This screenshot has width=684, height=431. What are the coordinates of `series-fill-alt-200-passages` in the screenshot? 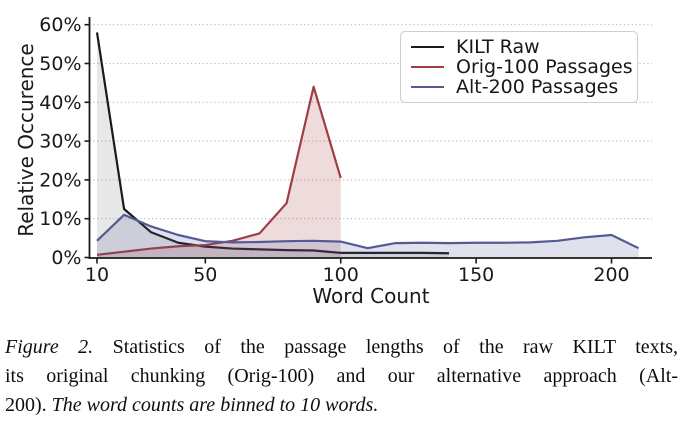 It's located at (368, 236).